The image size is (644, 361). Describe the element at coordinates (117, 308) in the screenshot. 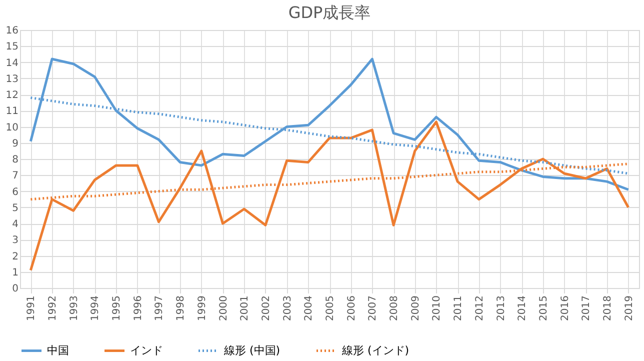

I see `x-tick-label: 1995` at that location.